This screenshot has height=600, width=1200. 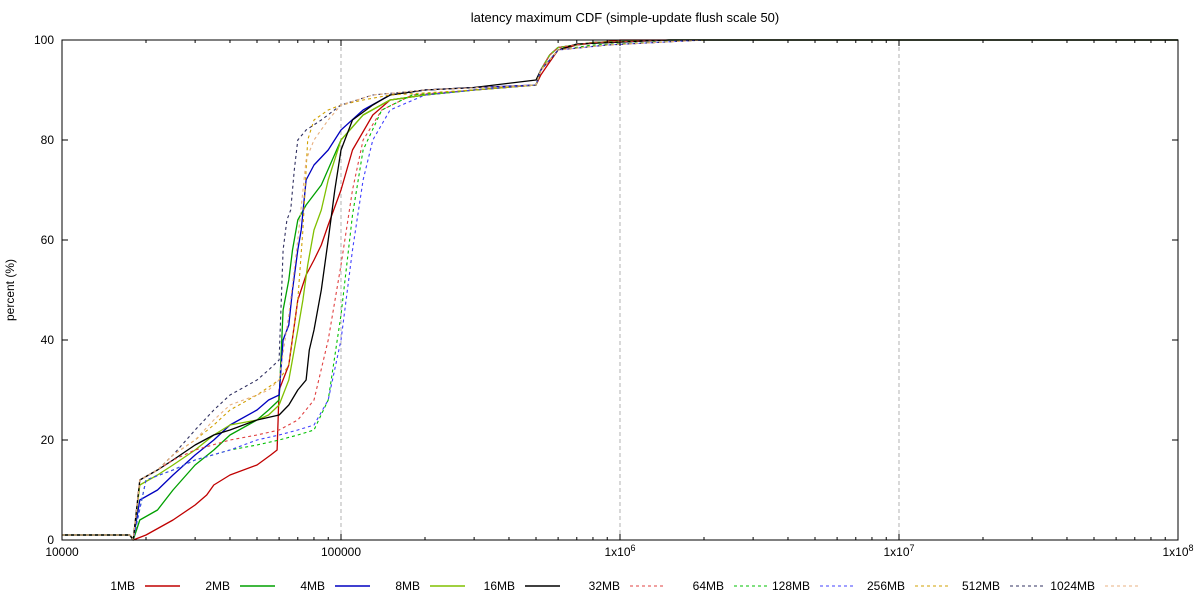 What do you see at coordinates (1072, 586) in the screenshot?
I see `legend-label: 1024MB` at bounding box center [1072, 586].